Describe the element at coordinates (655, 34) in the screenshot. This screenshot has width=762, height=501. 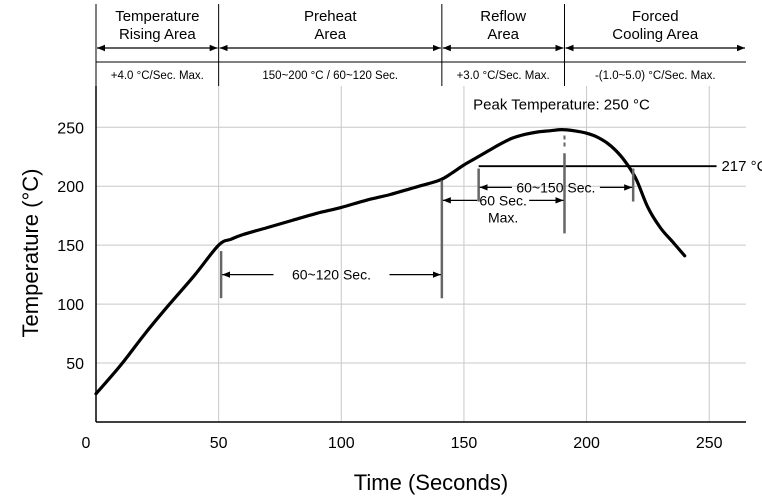
I see `zone-subtitle-3: Cooling Area` at that location.